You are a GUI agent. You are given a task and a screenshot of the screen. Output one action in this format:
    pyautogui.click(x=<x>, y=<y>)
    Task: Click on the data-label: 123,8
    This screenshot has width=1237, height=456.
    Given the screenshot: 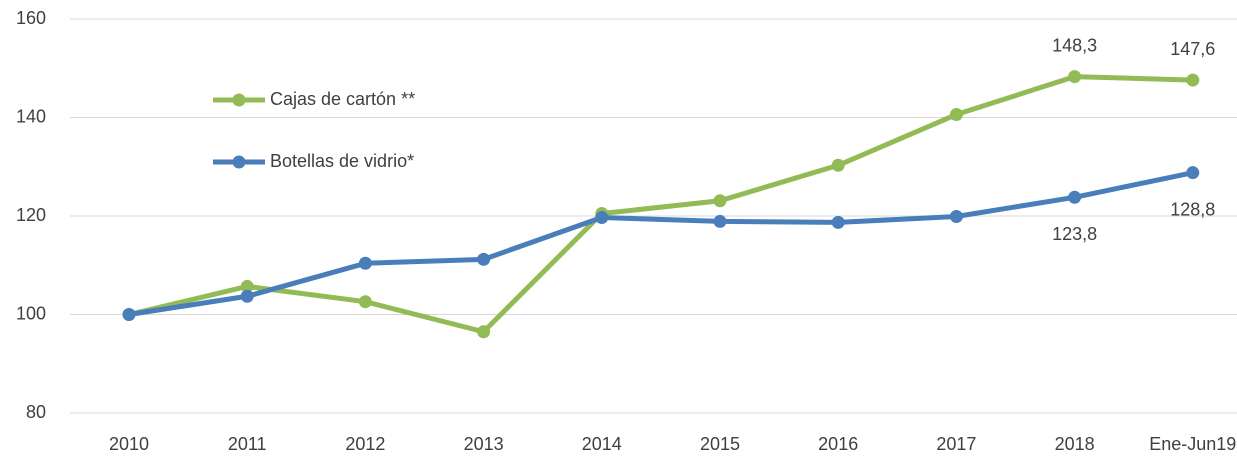 What is the action you would take?
    pyautogui.click(x=1074, y=234)
    